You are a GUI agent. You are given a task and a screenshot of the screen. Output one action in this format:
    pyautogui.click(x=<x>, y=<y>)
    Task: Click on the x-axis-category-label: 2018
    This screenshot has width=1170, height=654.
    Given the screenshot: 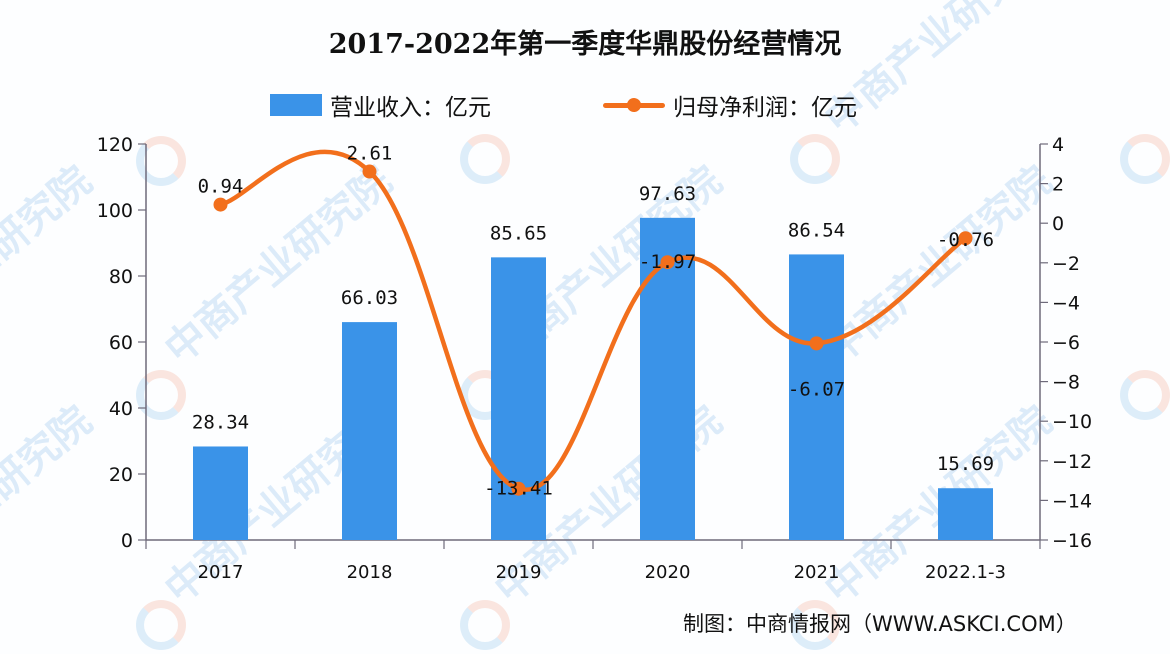 What is the action you would take?
    pyautogui.click(x=370, y=572)
    